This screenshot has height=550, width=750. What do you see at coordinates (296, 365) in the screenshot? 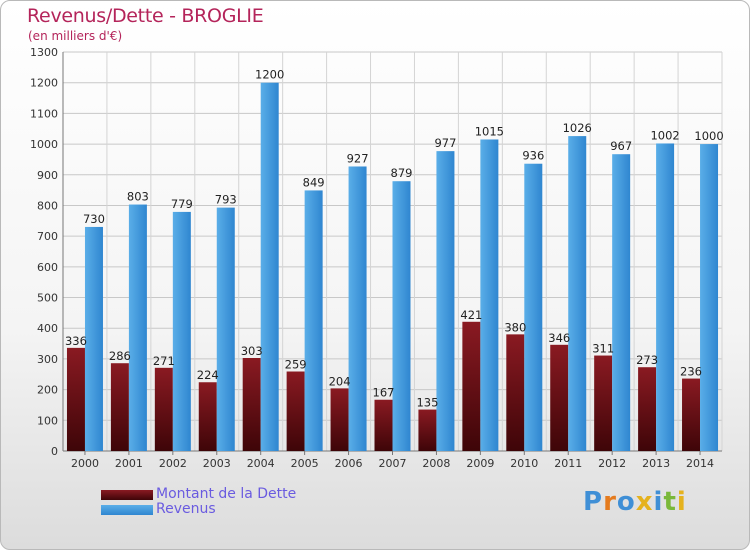
I see `data-label-dette: 259` at bounding box center [296, 365].